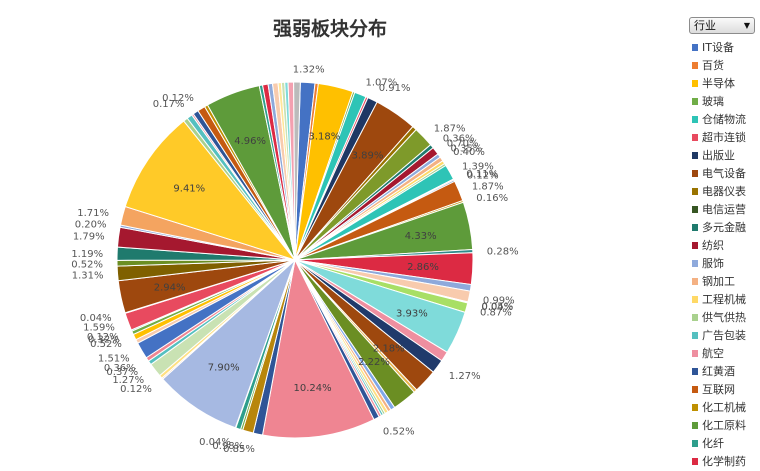 The width and height of the screenshot is (760, 471). I want to click on data-label: 0.70%, so click(463, 143).